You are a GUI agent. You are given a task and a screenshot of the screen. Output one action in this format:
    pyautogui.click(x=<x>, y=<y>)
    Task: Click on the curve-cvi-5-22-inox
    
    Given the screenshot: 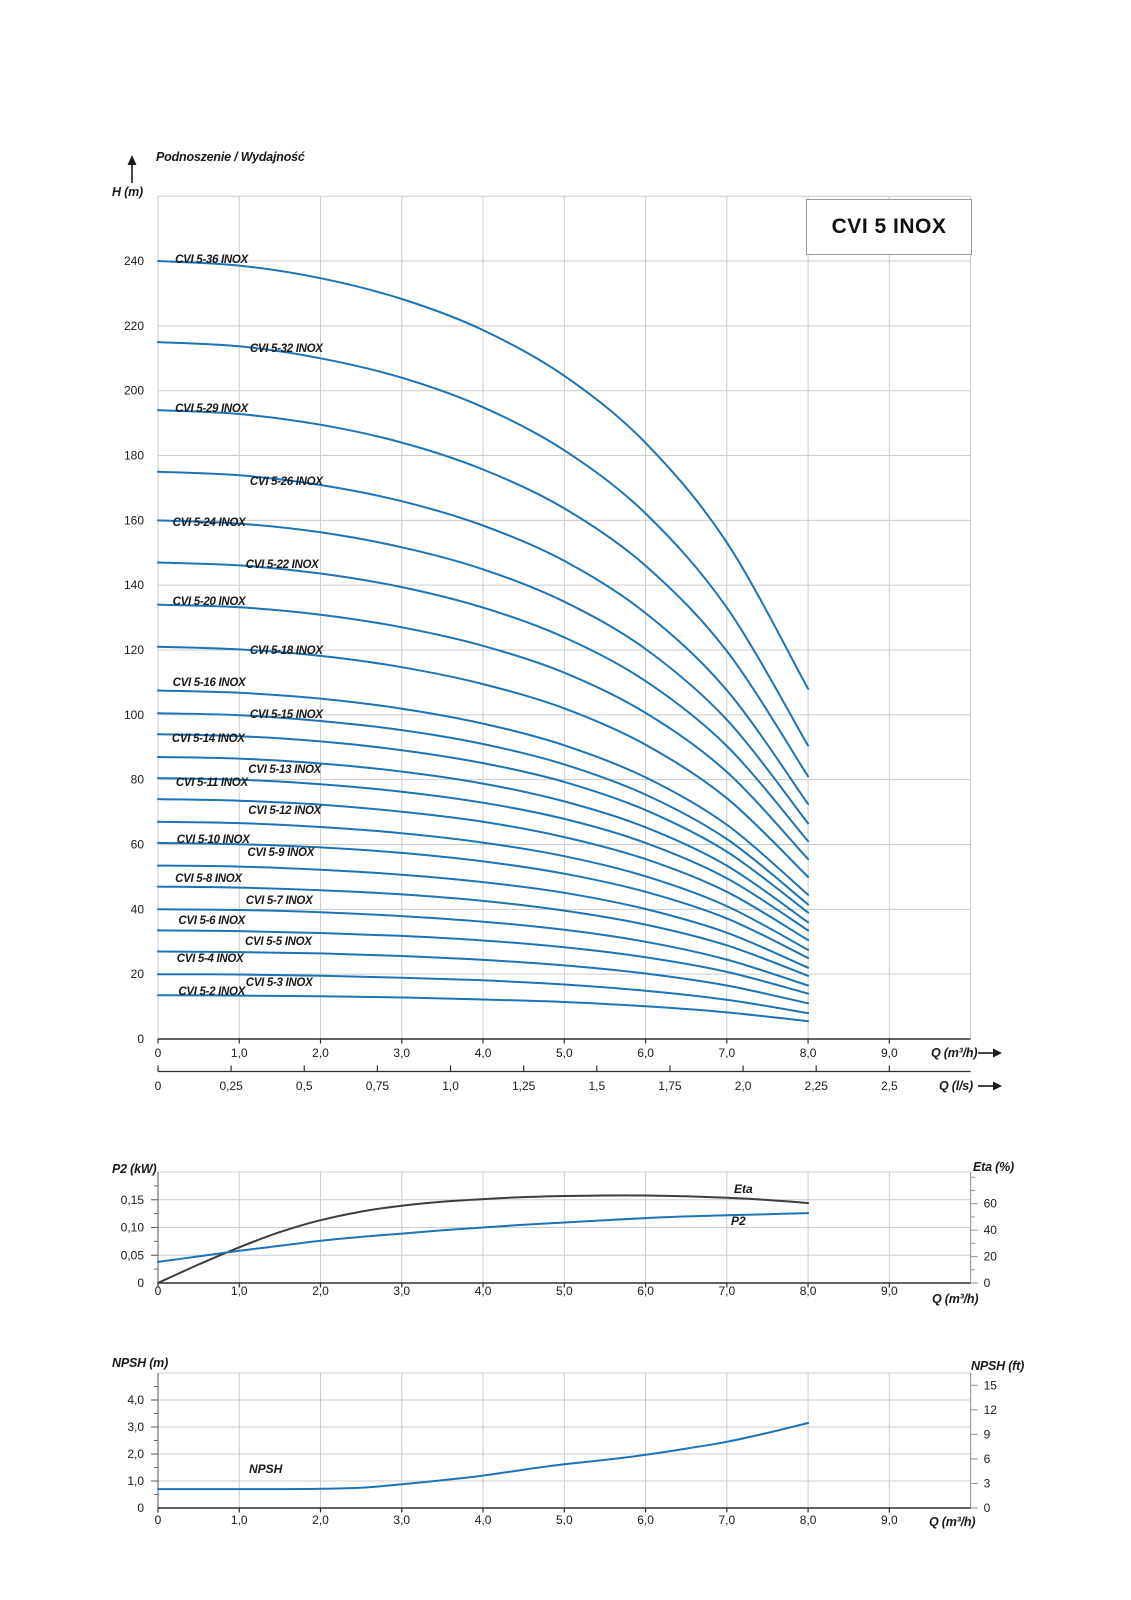 What is the action you would take?
    pyautogui.click(x=483, y=702)
    